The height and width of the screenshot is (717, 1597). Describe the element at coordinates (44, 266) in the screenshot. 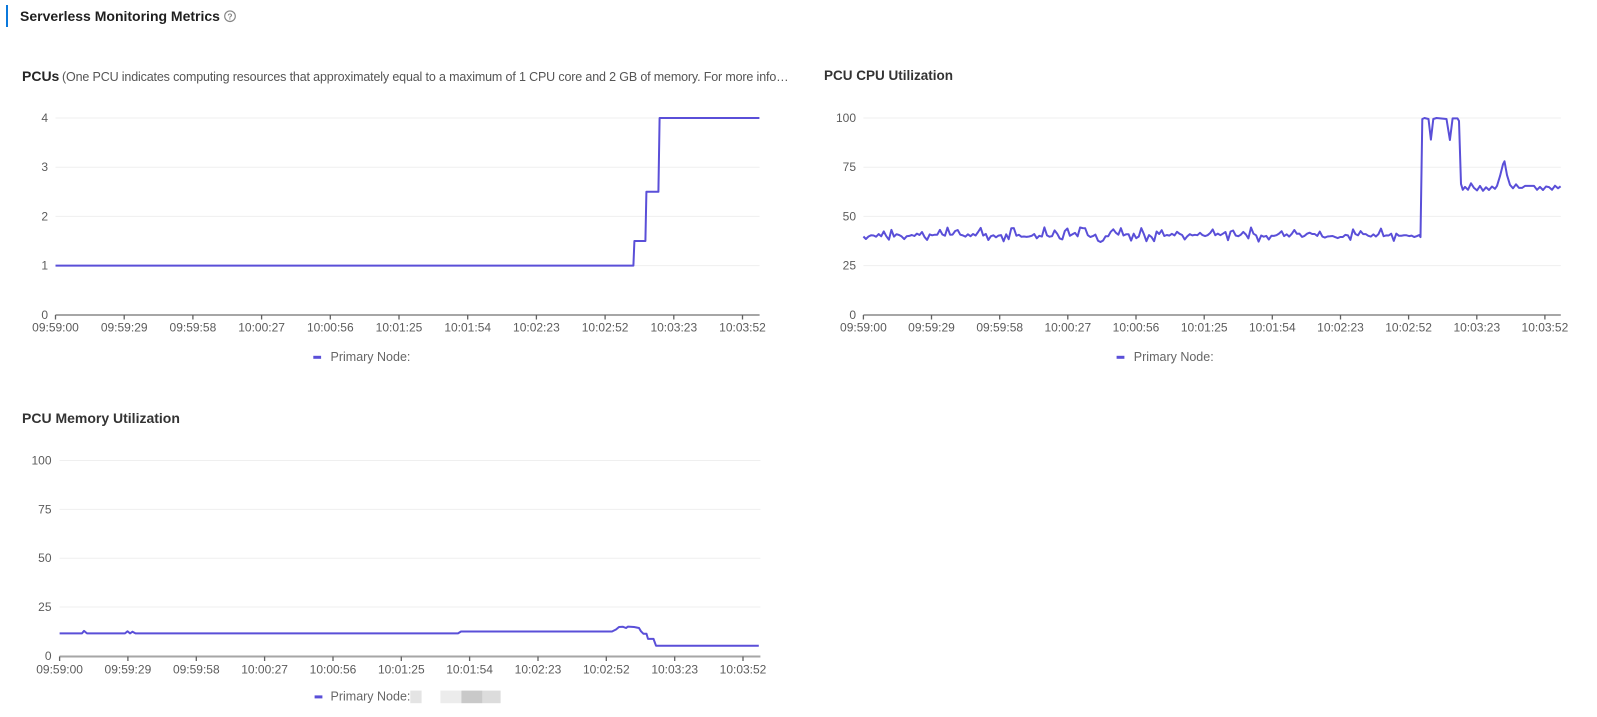

I see `svg-text: 1` at that location.